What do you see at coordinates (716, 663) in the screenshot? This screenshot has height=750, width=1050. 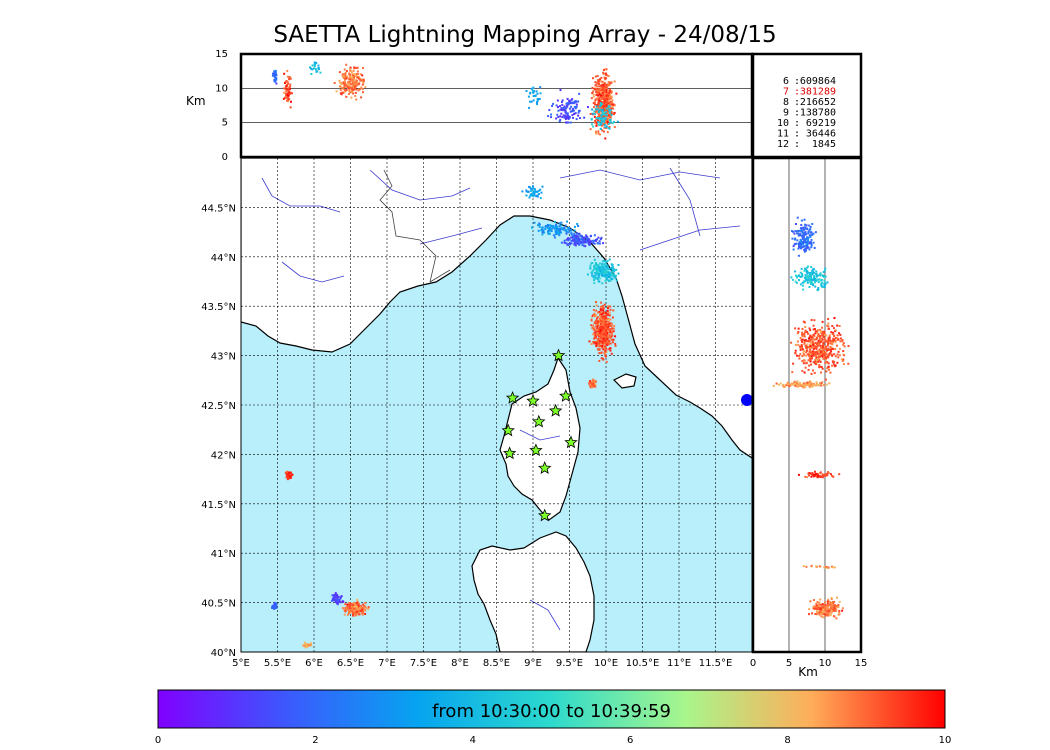 I see `lon-tick-label: 11.5°E` at bounding box center [716, 663].